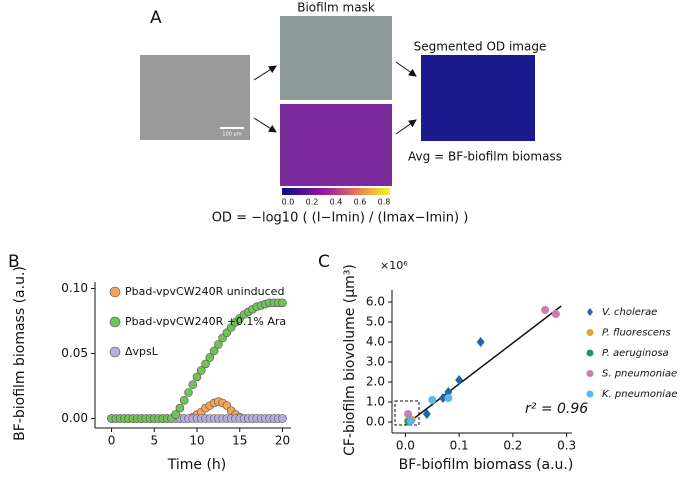 This screenshot has width=680, height=480. What do you see at coordinates (375, 402) in the screenshot?
I see `y-tick-label: 1.0` at bounding box center [375, 402].